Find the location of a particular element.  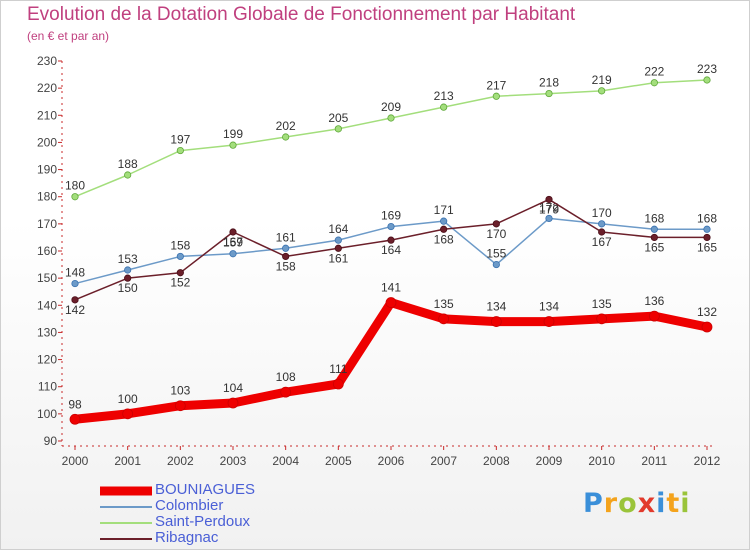

point-bouniagues-2005 is located at coordinates (338, 384).